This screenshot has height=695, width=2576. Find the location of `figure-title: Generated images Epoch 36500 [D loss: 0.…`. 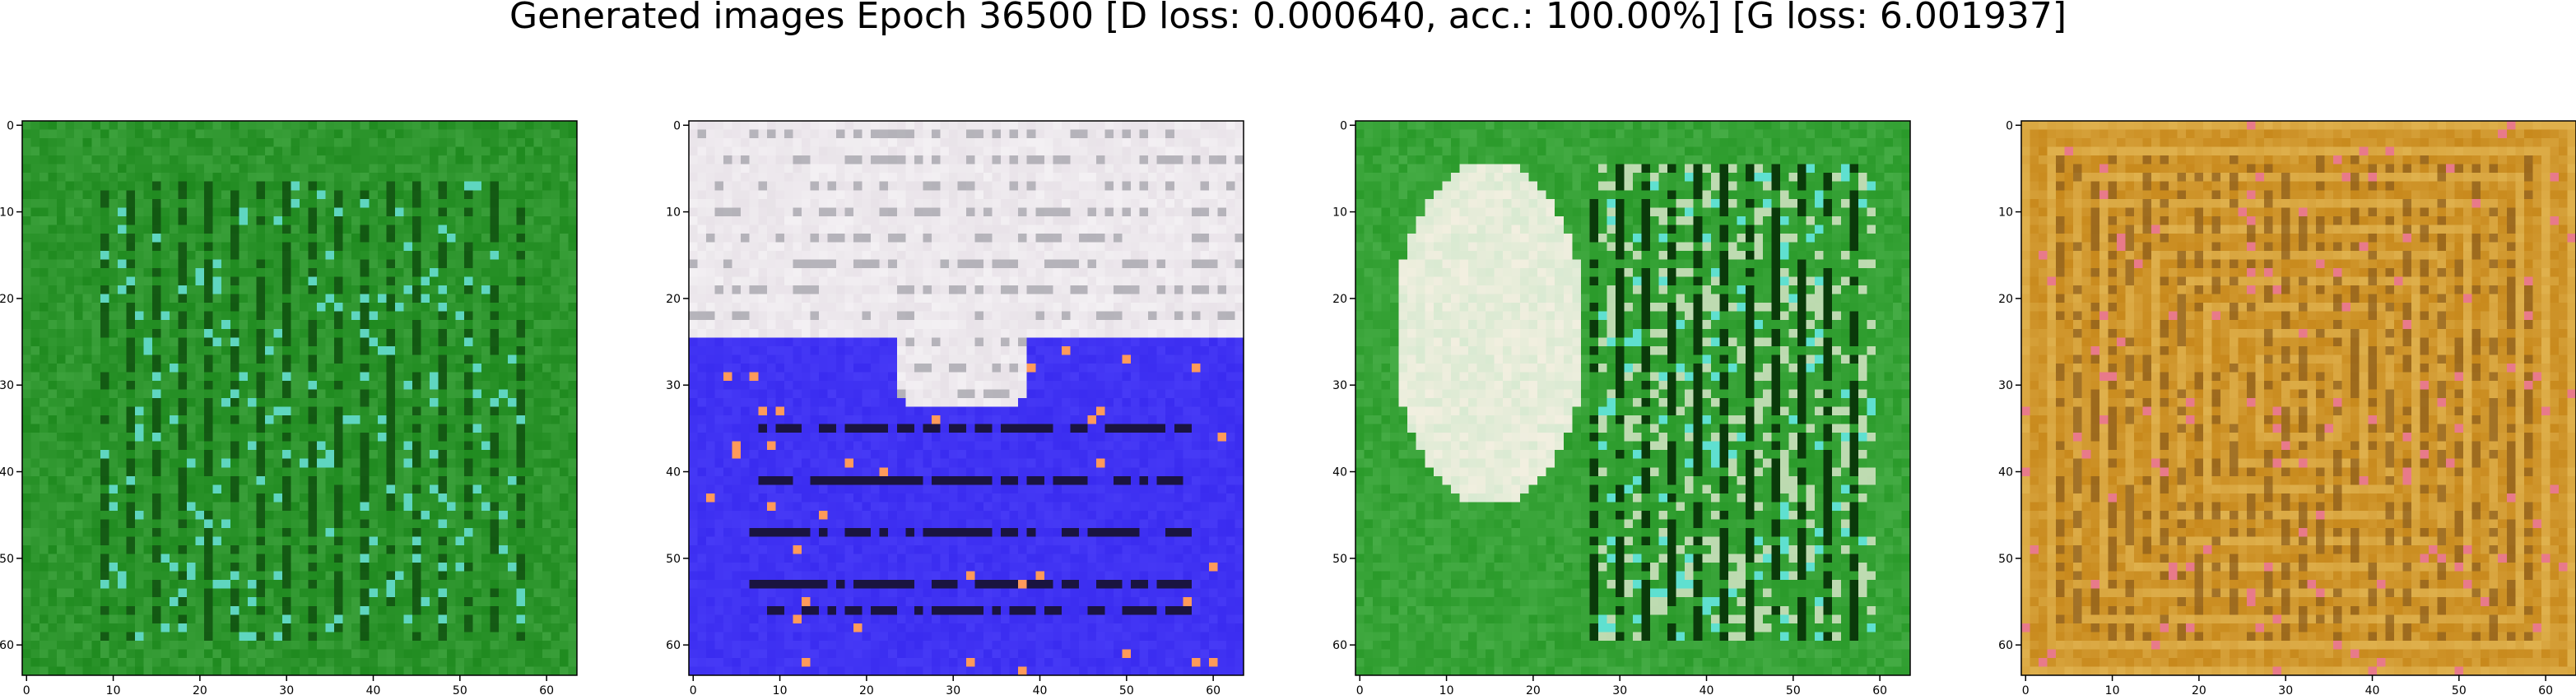

figure-title: Generated images Epoch 36500 [D loss: 0.… is located at coordinates (1288, 18).